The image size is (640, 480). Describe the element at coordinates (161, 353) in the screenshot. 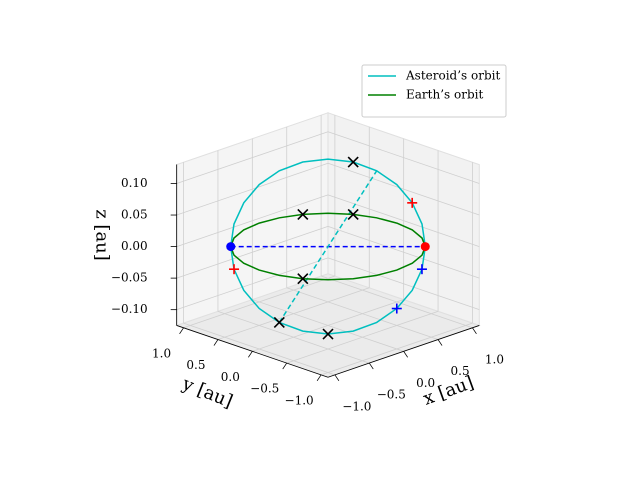

I see `y-tick-label: 1.0` at that location.